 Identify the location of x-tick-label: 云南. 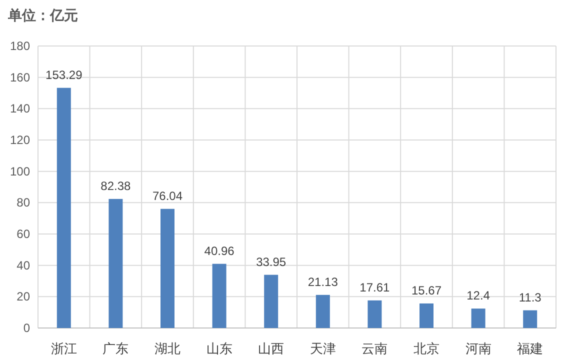
(375, 348).